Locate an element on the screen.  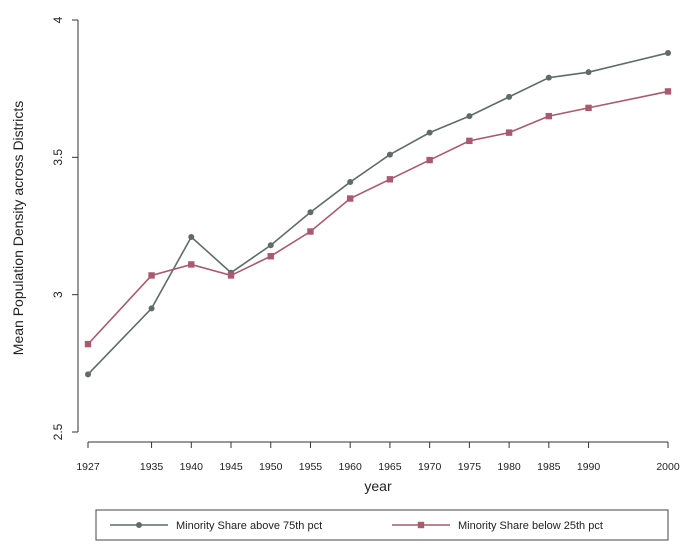
legend-box is located at coordinates (382, 525).